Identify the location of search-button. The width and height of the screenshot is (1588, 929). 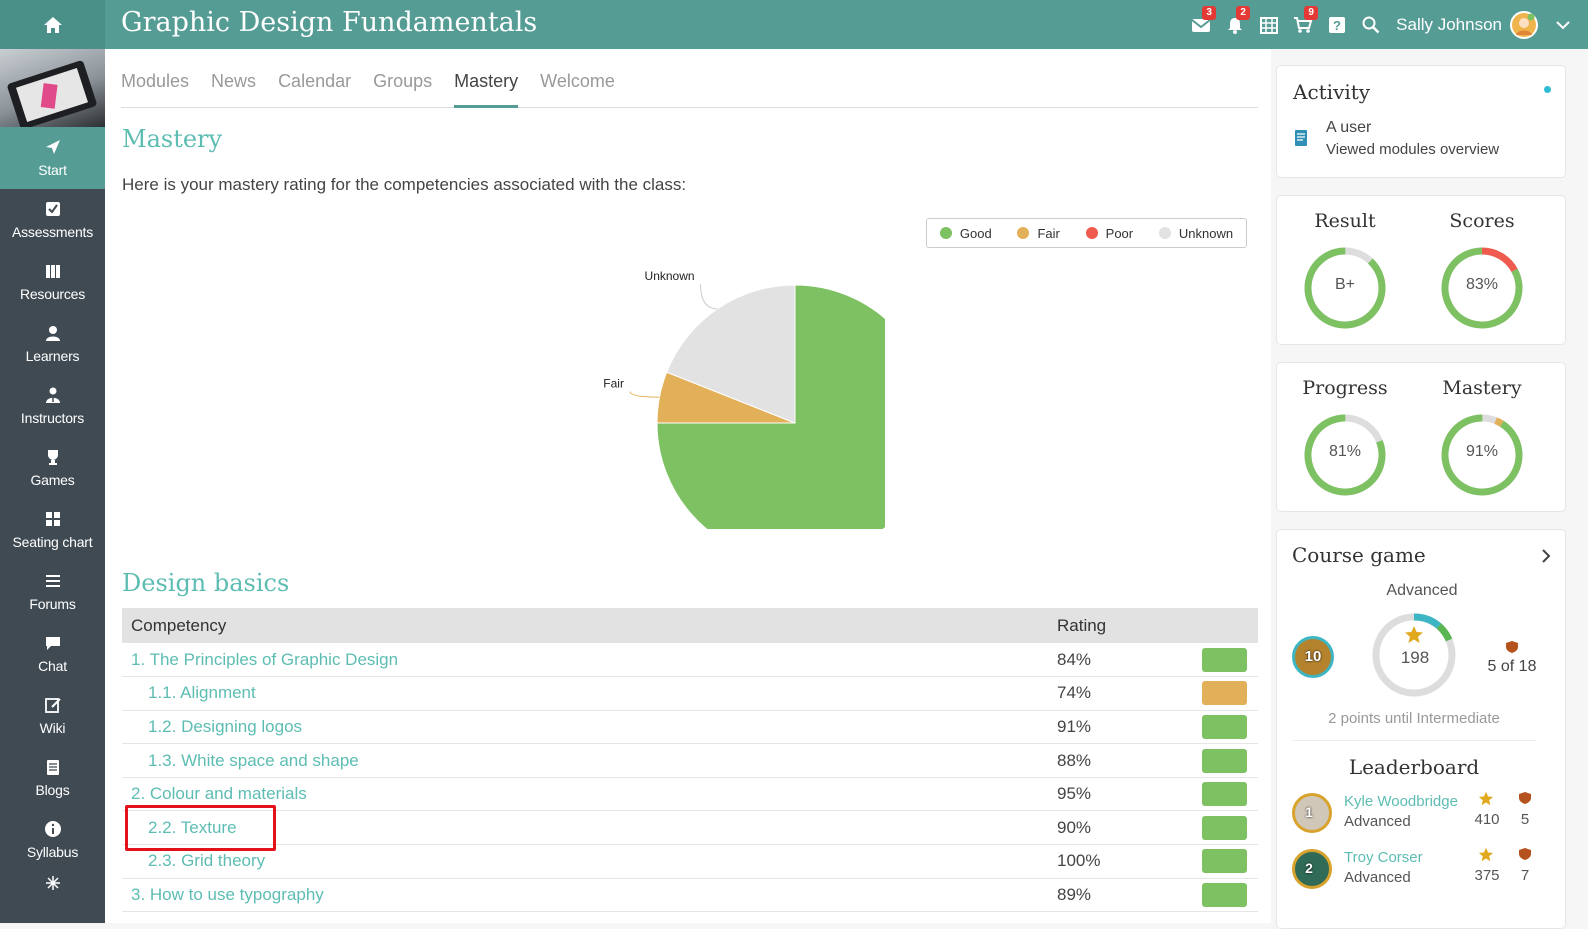
(1371, 24).